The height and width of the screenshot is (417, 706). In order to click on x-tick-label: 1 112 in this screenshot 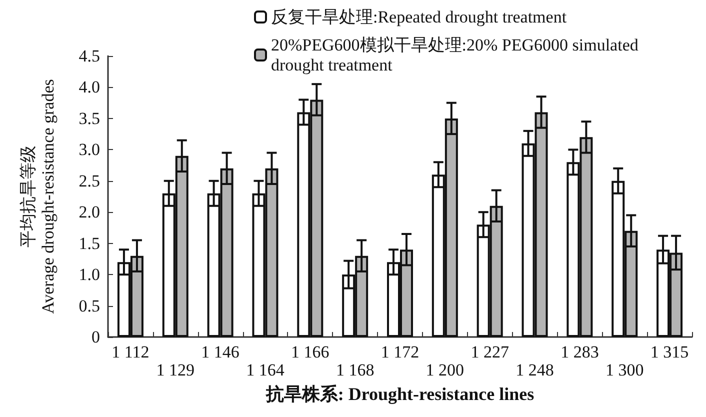, I will do `click(131, 352)`.